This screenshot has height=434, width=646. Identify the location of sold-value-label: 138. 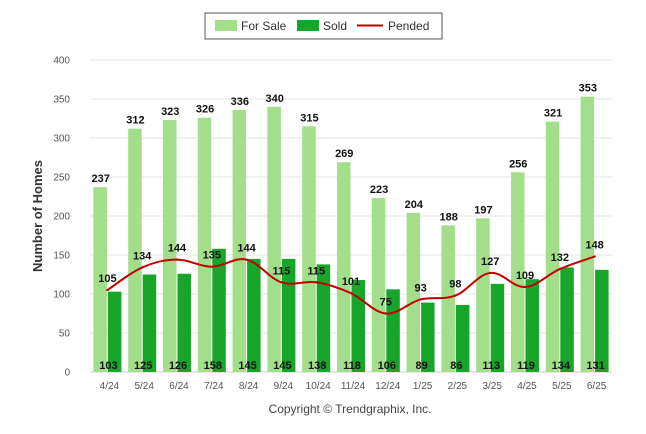
(317, 366).